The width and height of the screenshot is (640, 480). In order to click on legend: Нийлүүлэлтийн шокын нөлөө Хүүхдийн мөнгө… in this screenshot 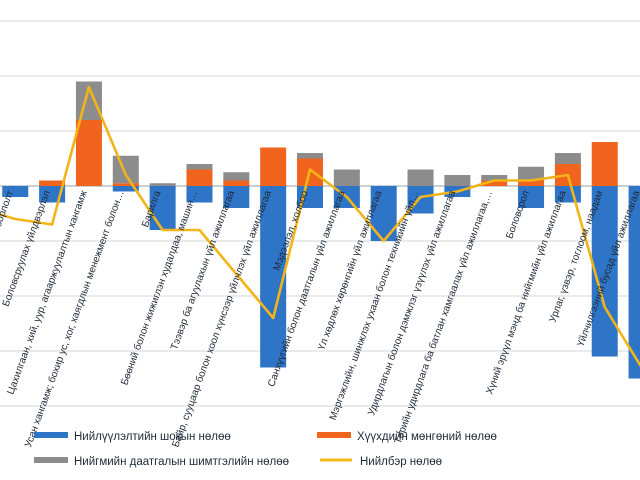, I will do `click(265, 449)`.